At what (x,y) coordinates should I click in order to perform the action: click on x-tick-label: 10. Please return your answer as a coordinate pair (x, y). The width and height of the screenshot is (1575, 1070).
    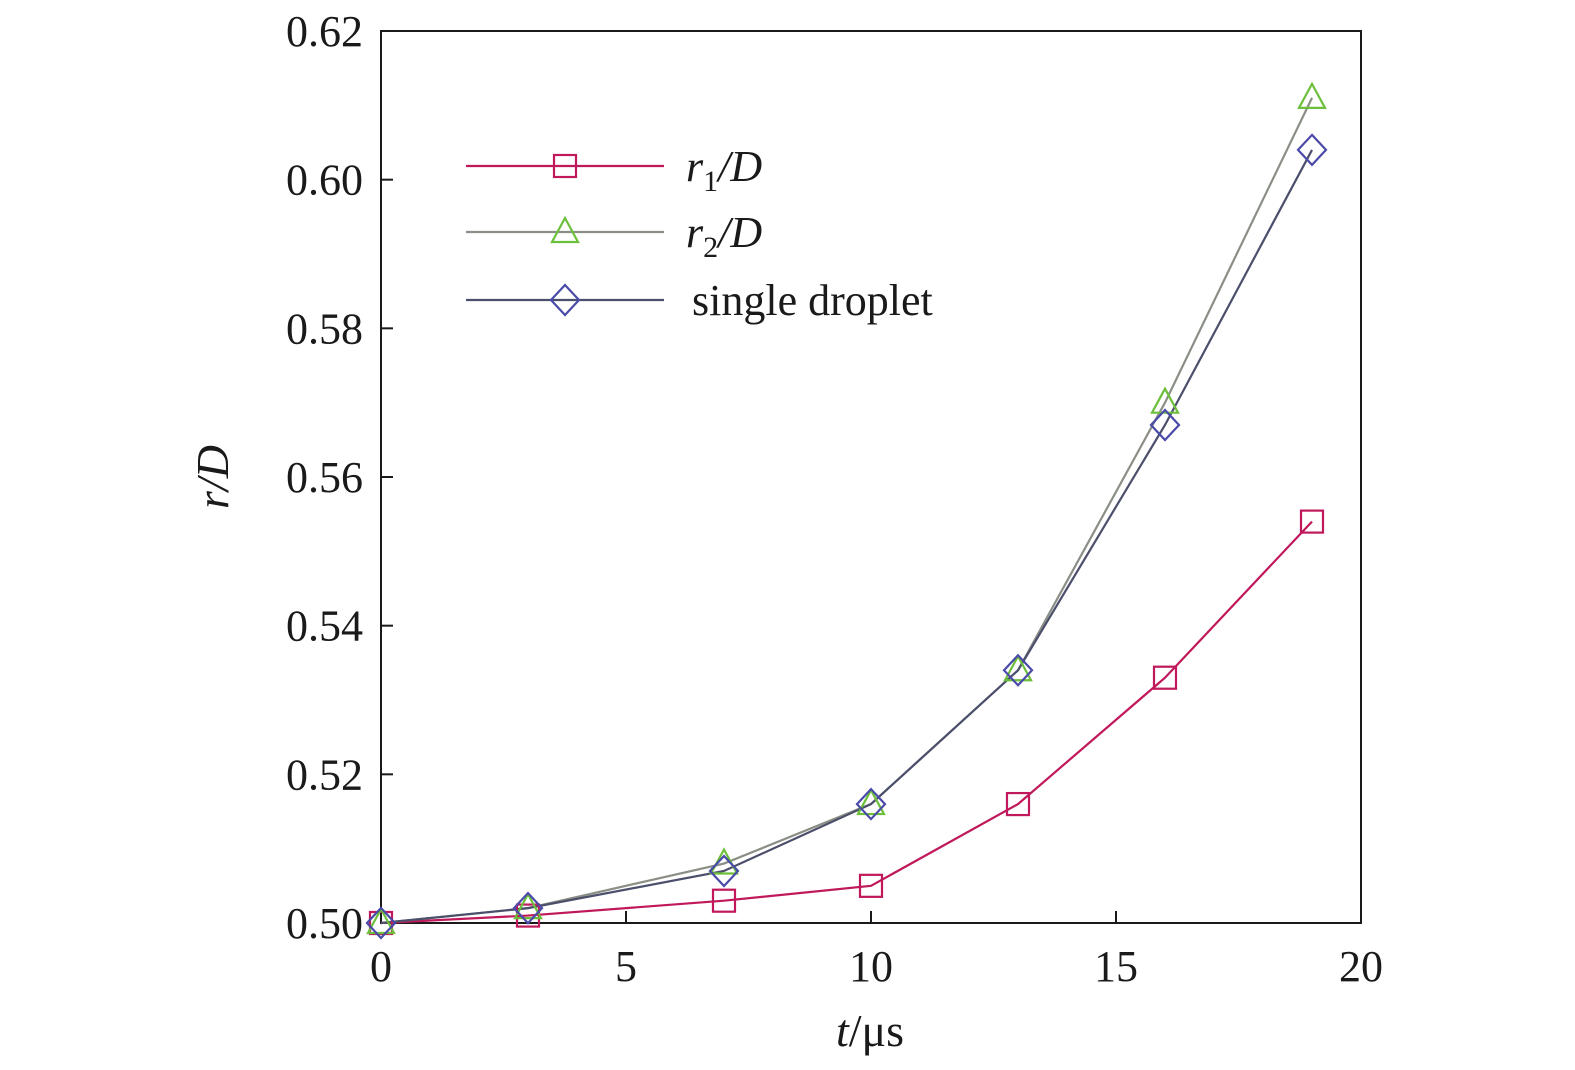
    Looking at the image, I should click on (871, 966).